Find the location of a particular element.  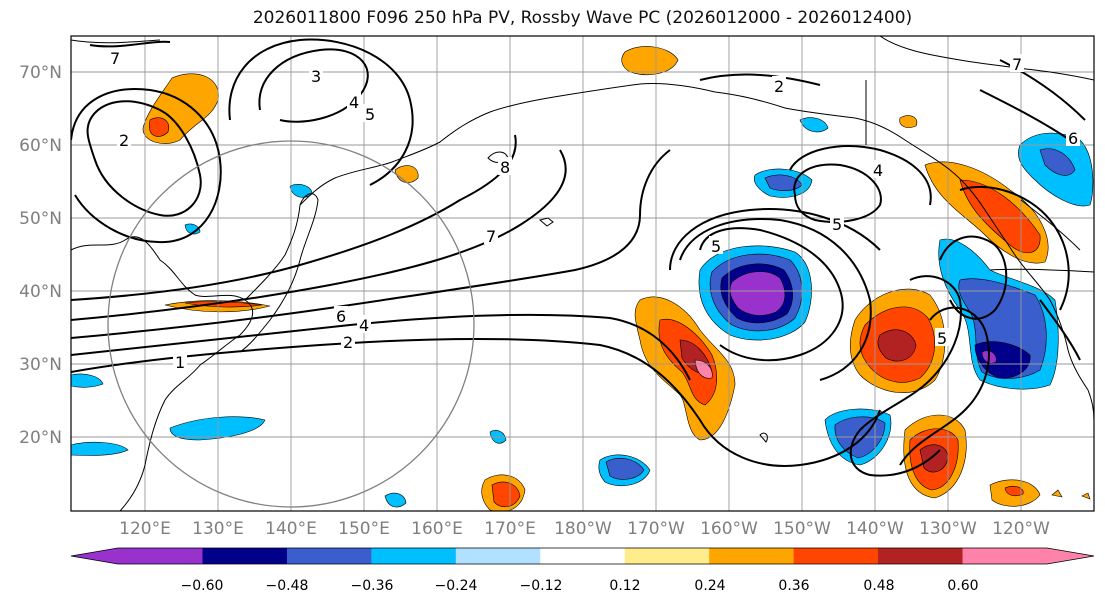

contour-label: 3 is located at coordinates (316, 76).